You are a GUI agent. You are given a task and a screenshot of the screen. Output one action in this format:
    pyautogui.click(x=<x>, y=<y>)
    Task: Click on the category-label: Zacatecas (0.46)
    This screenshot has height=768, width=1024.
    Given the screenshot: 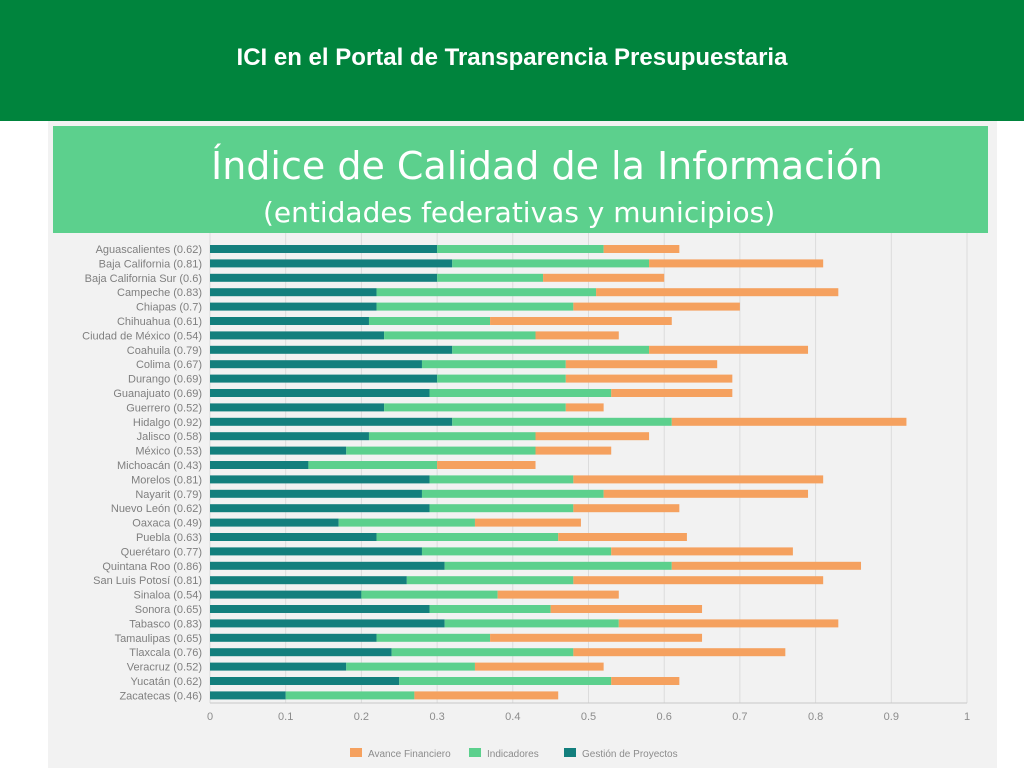 What is the action you would take?
    pyautogui.click(x=160, y=696)
    